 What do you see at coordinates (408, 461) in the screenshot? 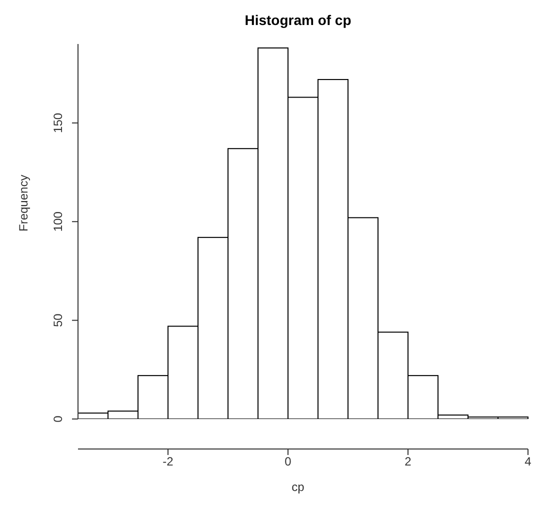
I see `x-tick-label: 2` at bounding box center [408, 461].